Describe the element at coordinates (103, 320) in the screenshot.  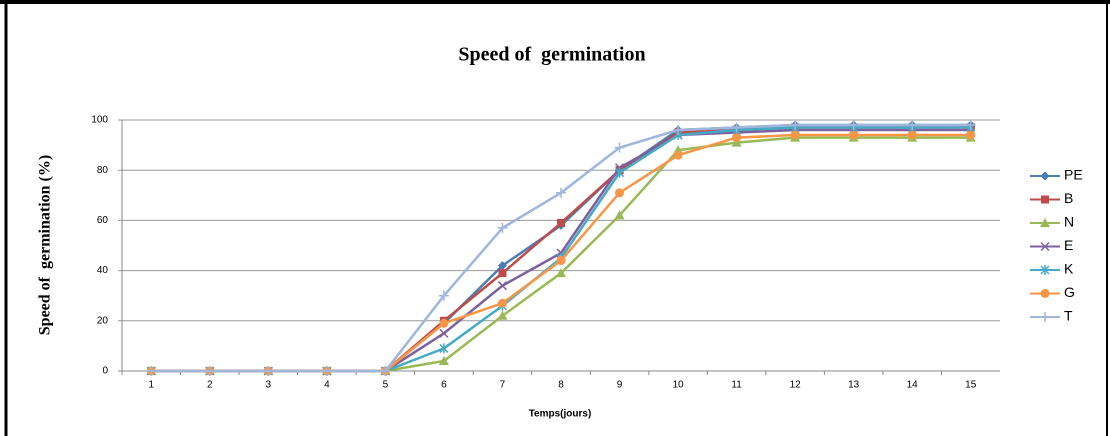
I see `y-tick-label: 20` at that location.